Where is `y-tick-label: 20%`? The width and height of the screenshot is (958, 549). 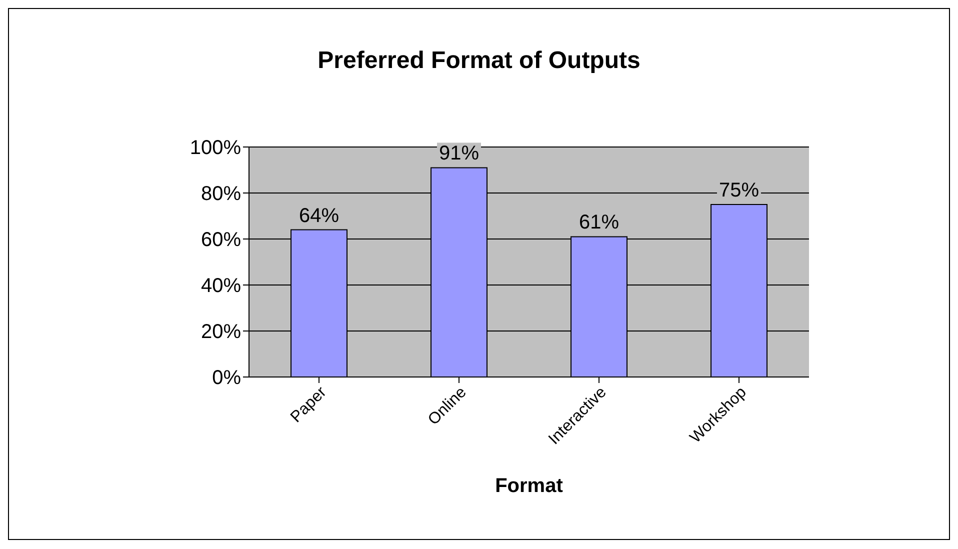 y-tick-label: 20% is located at coordinates (221, 332).